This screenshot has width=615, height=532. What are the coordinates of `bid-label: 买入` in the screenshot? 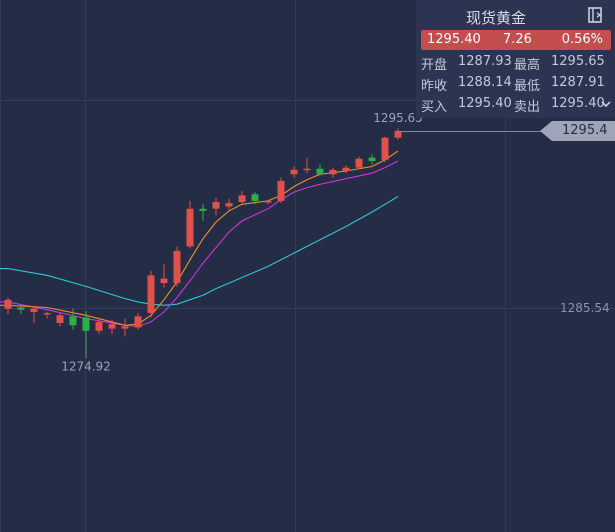 It's located at (434, 107).